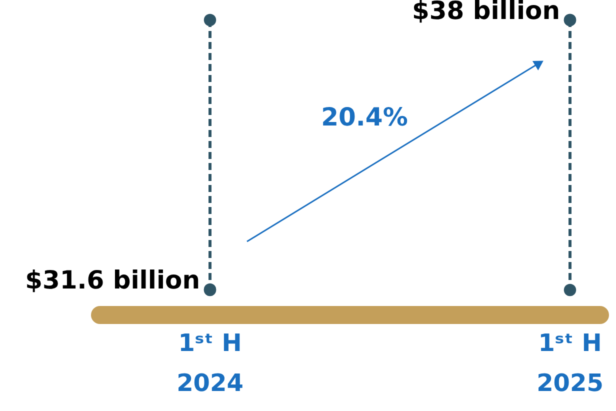  Describe the element at coordinates (112, 279) in the screenshot. I see `data-label: $31.6 billion` at that location.